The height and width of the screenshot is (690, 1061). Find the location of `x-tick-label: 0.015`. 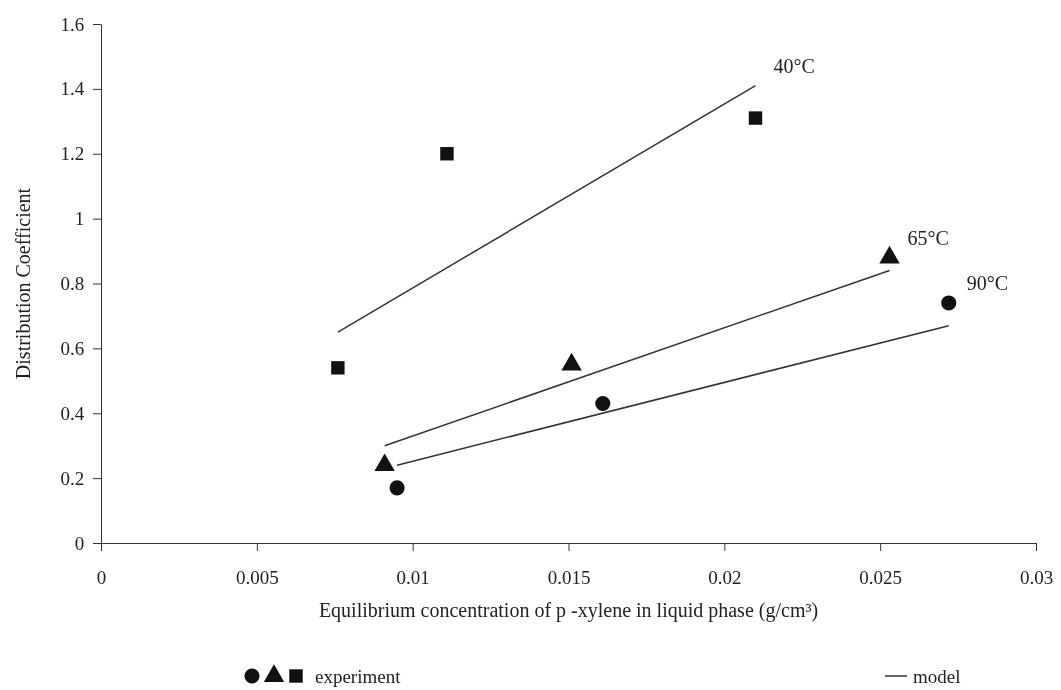

x-tick-label: 0.015 is located at coordinates (569, 578).